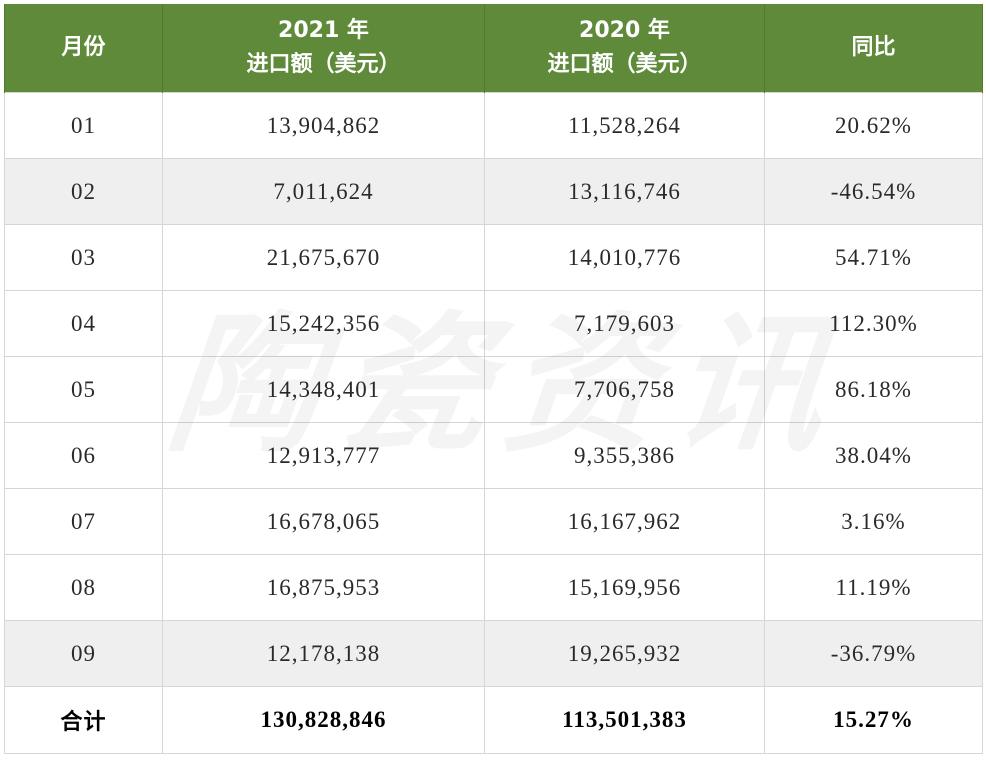 This screenshot has height=761, width=986. I want to click on cell-2021: 12,178,138, so click(323, 653).